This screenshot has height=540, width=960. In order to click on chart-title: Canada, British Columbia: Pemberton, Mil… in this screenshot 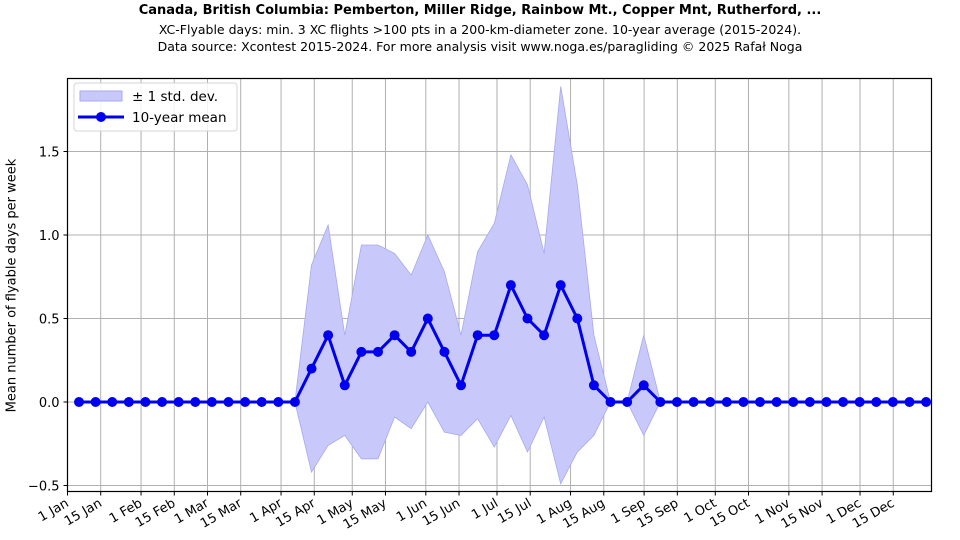, I will do `click(480, 10)`.